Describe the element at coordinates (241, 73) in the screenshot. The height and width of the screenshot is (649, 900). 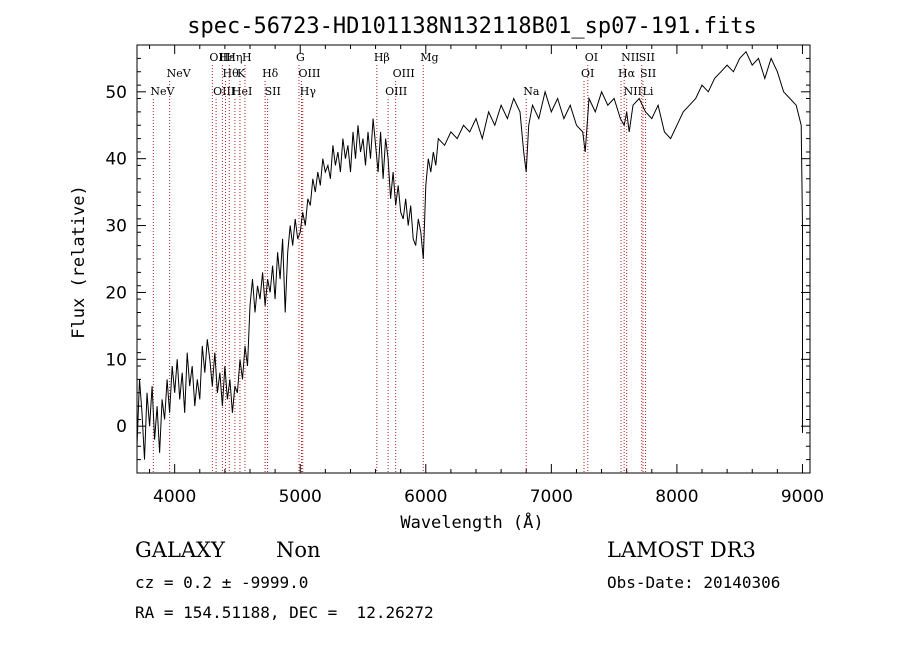
I see `line-marker-label: K` at that location.